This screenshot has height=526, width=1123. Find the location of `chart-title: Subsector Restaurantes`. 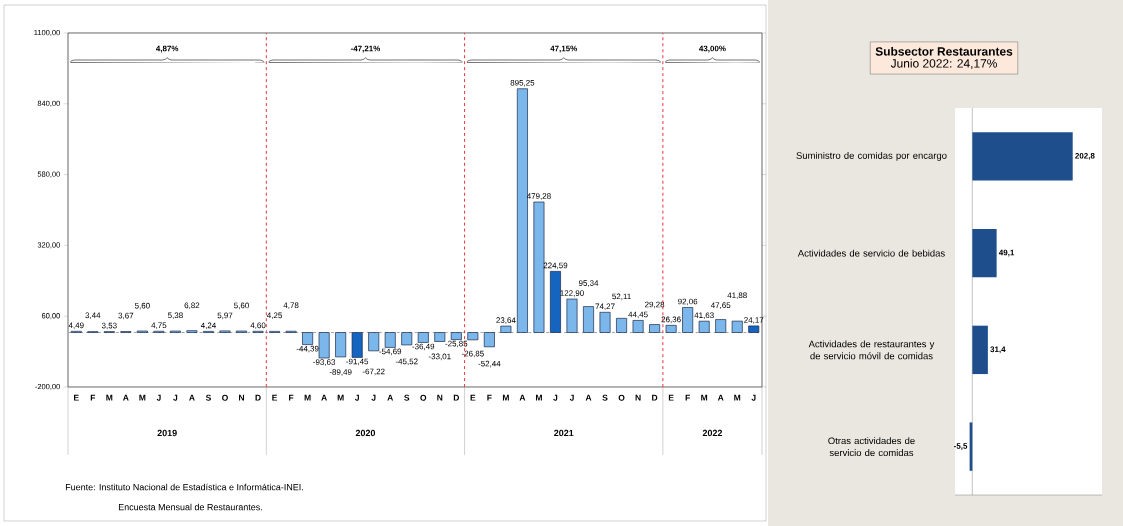

chart-title: Subsector Restaurantes is located at coordinates (944, 51).